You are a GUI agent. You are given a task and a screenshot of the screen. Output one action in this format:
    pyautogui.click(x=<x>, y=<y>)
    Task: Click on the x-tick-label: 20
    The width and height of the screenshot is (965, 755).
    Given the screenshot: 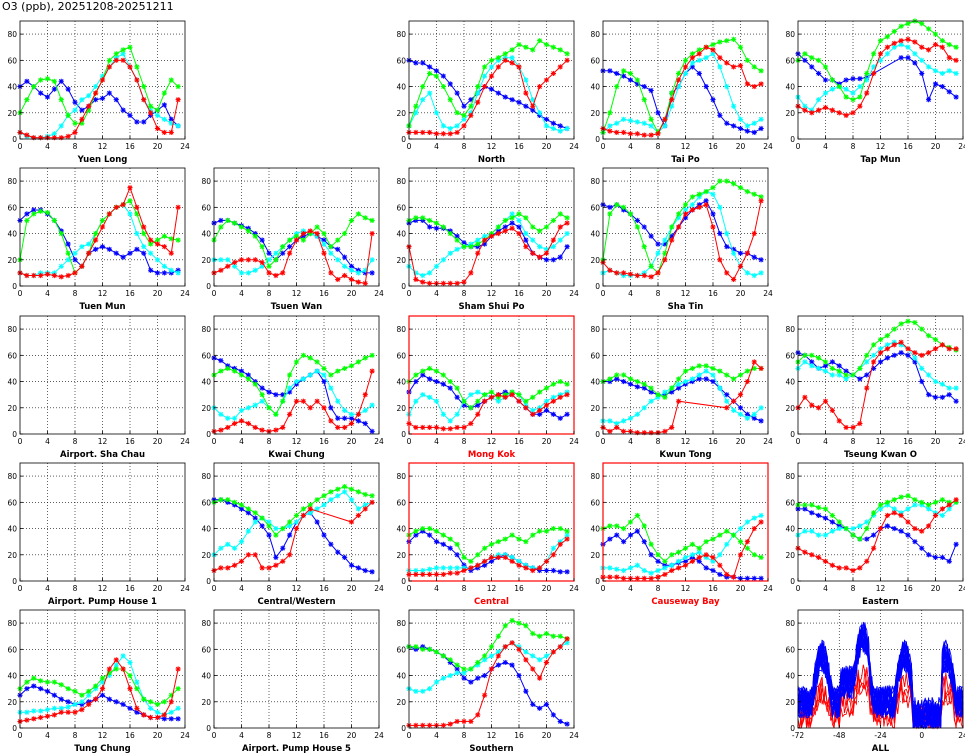 What is the action you would take?
    pyautogui.click(x=547, y=146)
    